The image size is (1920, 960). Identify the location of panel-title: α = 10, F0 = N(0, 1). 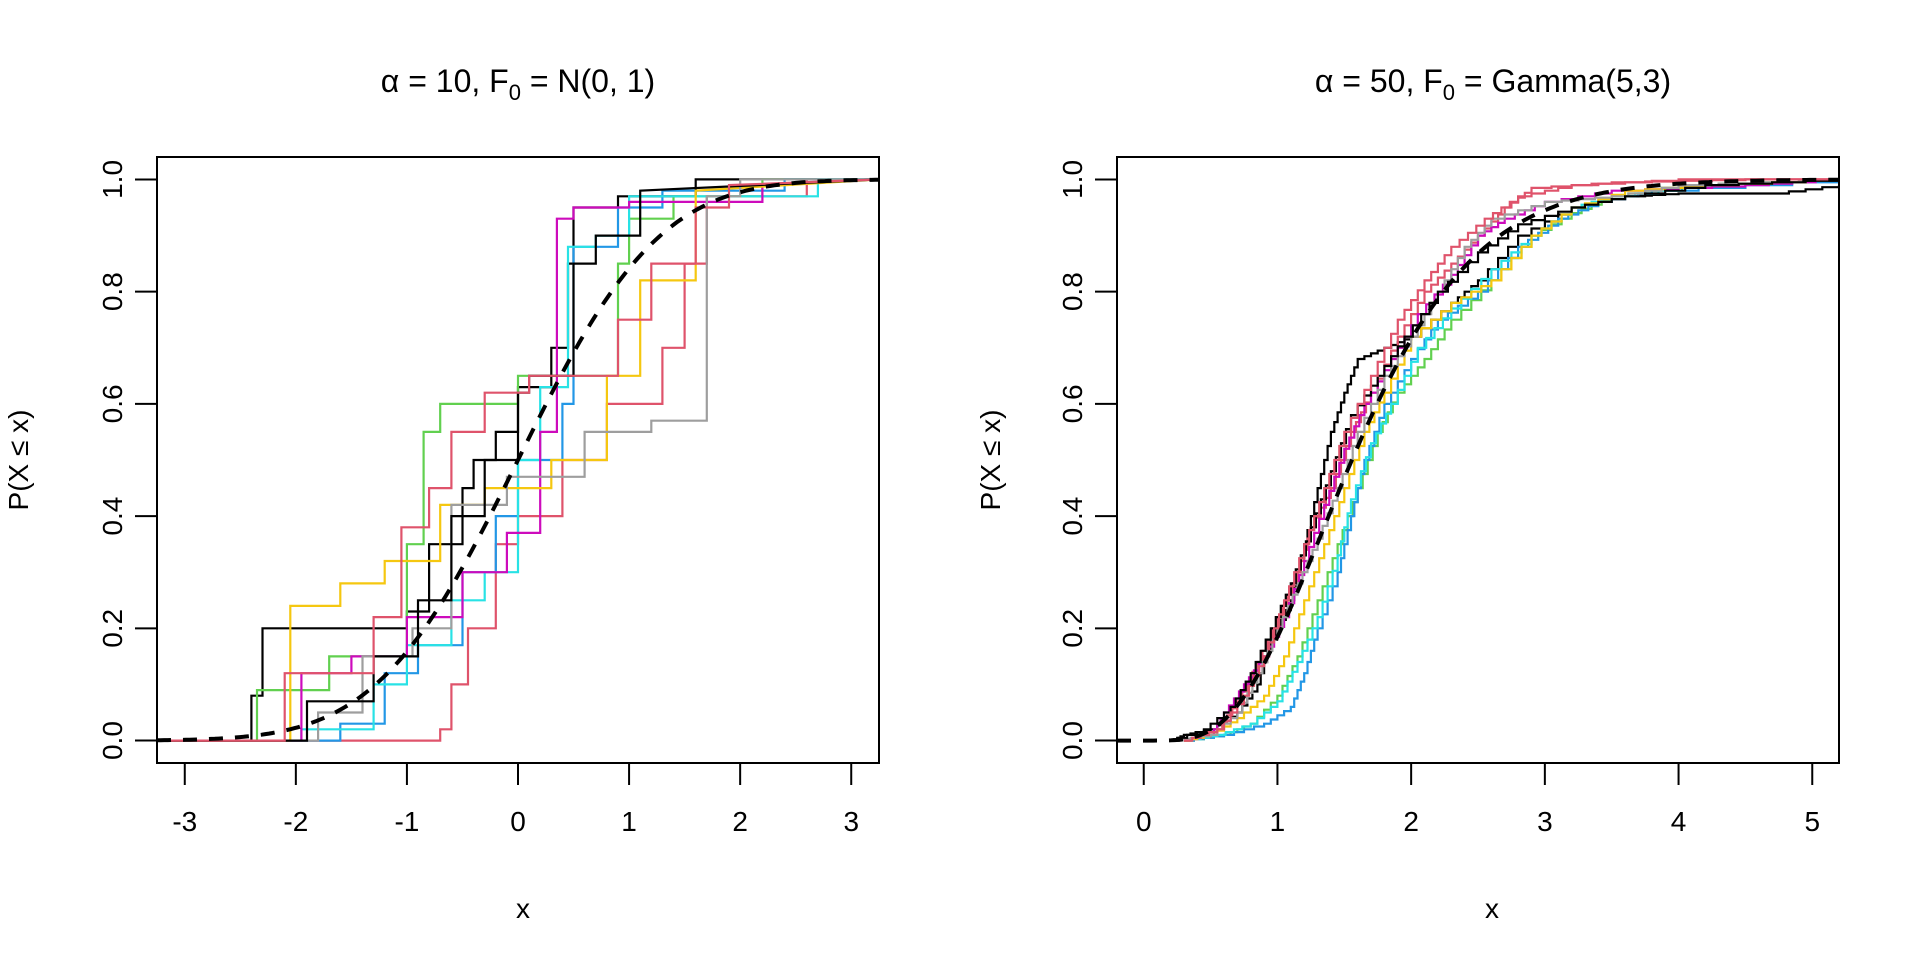
(518, 84).